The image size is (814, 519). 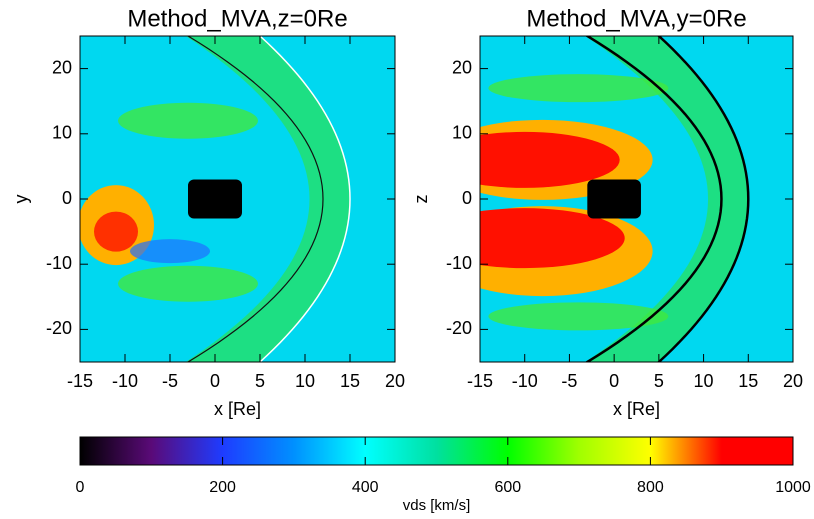 I want to click on colorbar-tick-label: 800, so click(x=650, y=487).